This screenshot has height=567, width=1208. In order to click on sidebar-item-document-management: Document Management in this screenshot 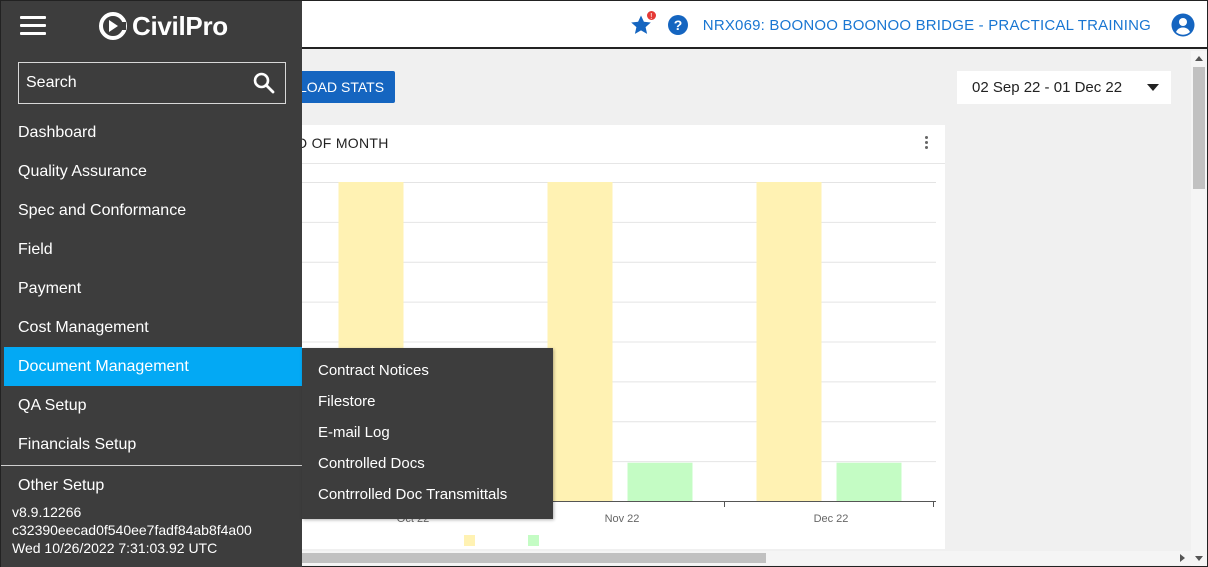, I will do `click(153, 366)`.